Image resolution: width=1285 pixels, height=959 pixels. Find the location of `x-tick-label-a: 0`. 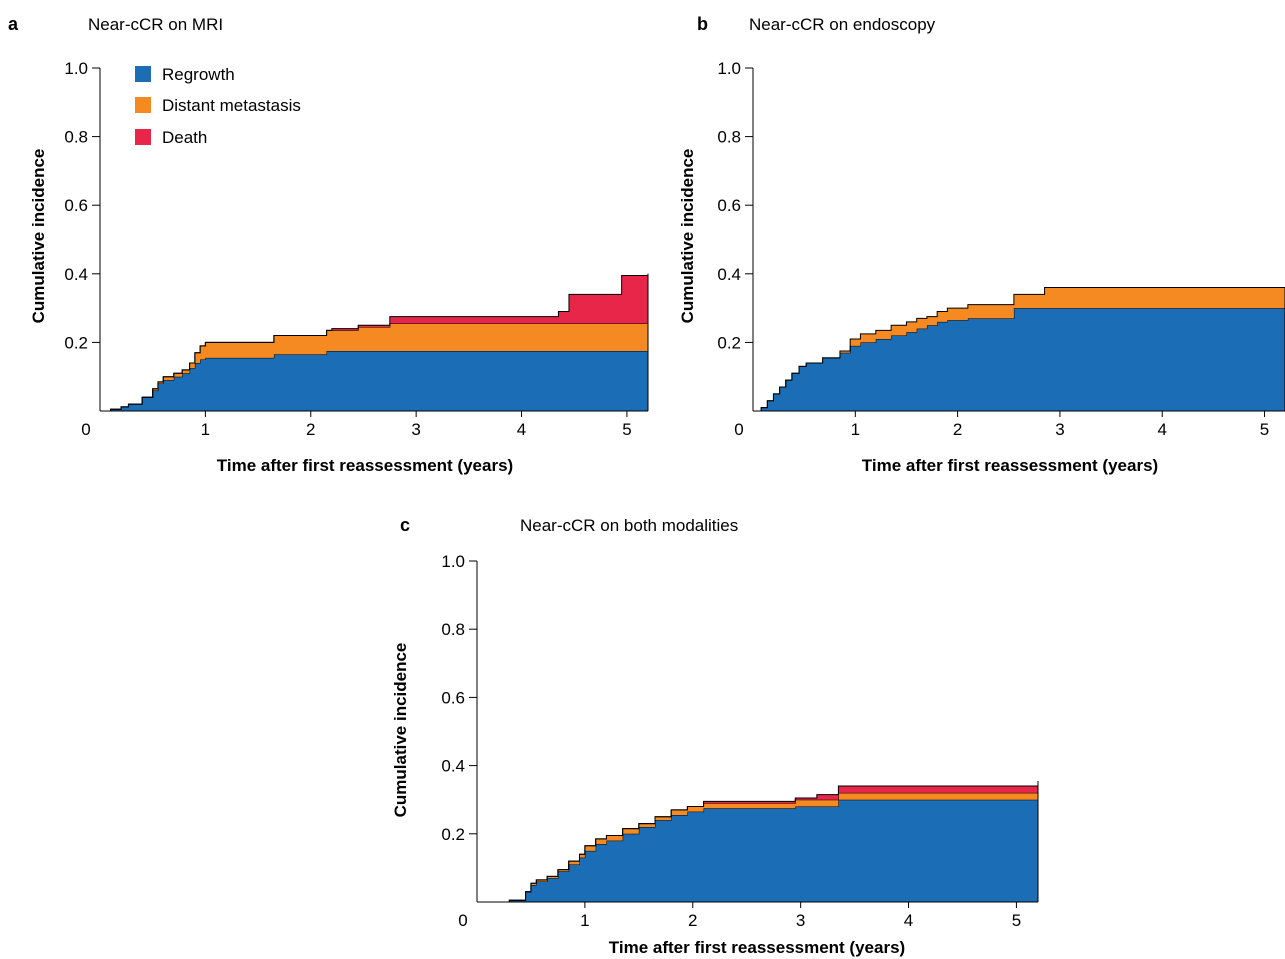

x-tick-label-a: 0 is located at coordinates (85, 429).